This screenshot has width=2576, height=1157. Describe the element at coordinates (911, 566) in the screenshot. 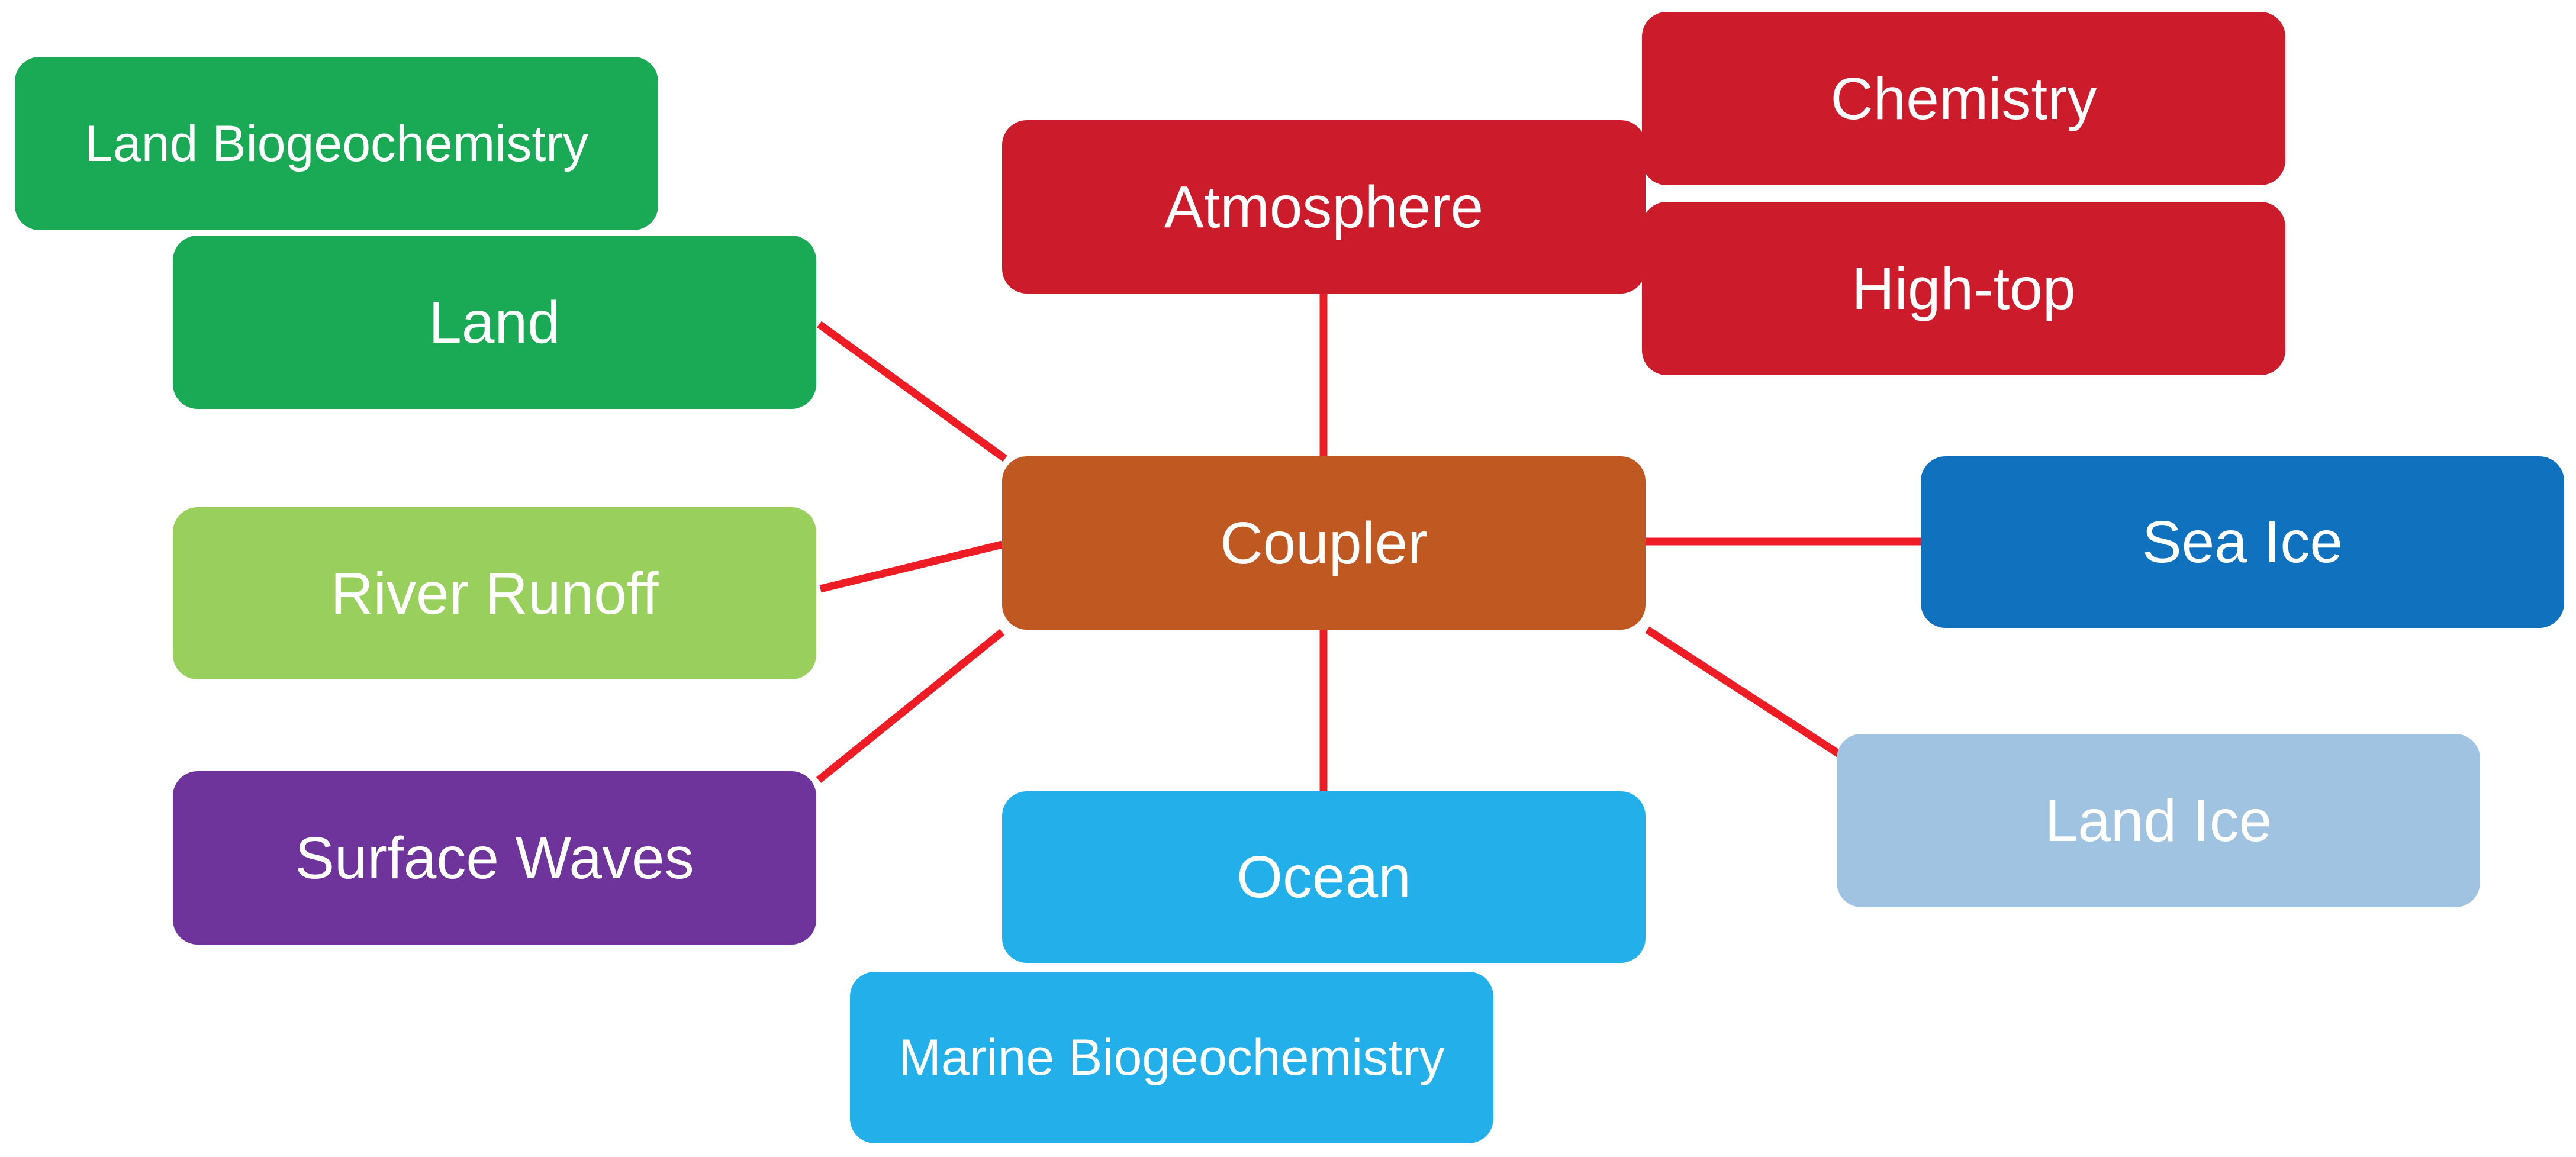

I see `arrow-coupler-river-runoff` at that location.